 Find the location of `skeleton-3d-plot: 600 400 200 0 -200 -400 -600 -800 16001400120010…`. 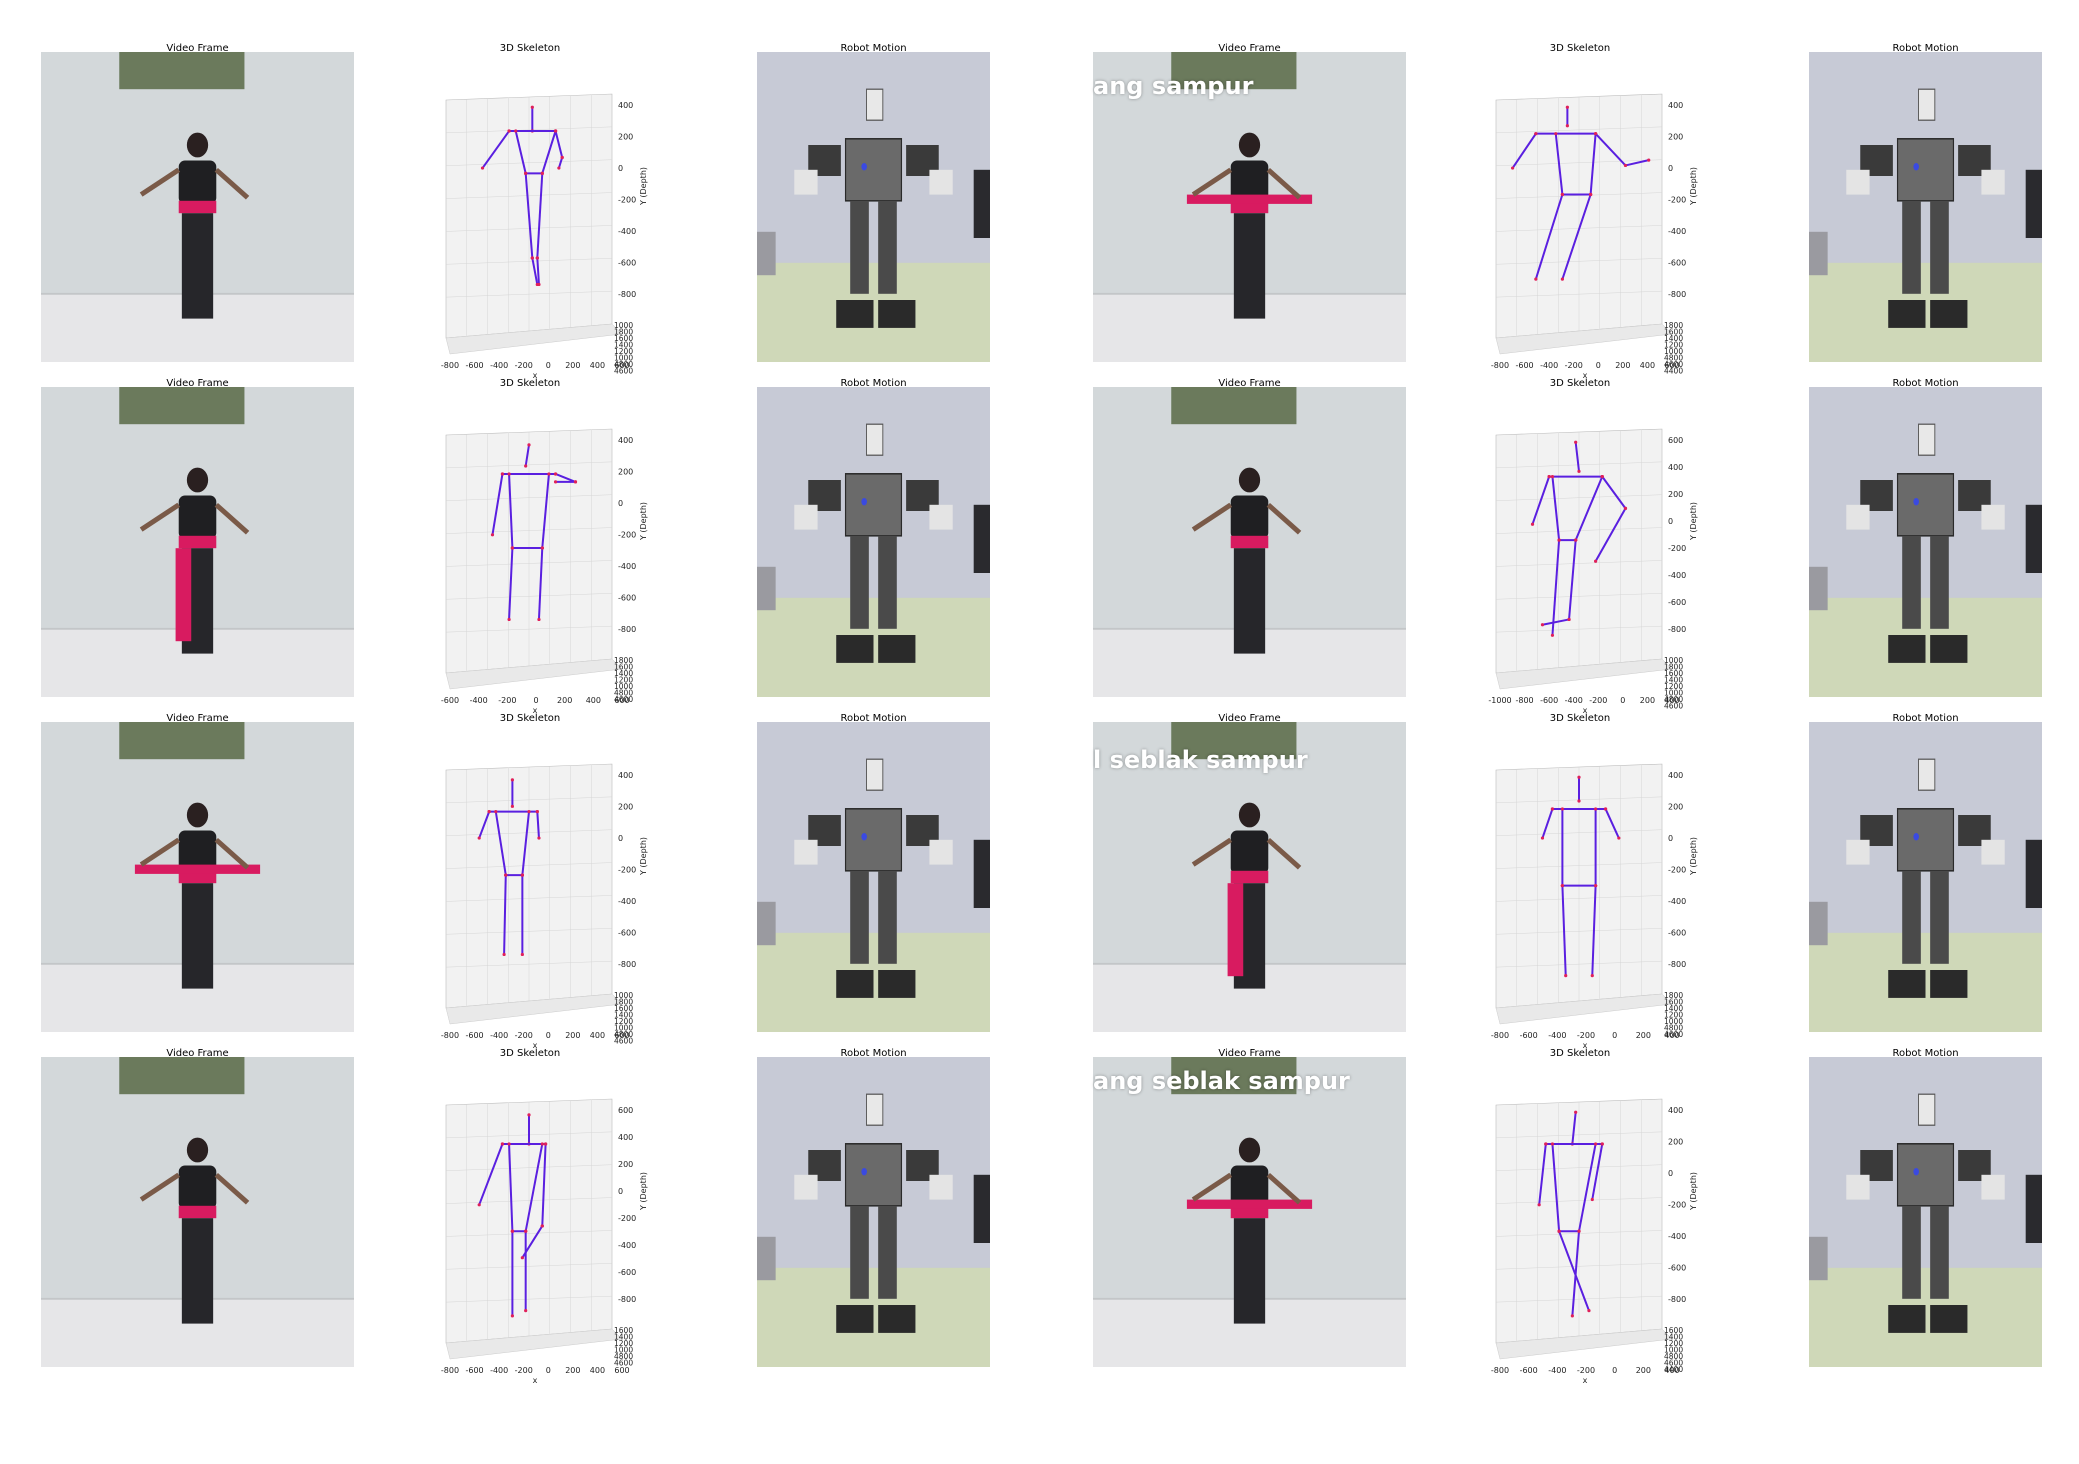

skeleton-3d-plot: 600 400 200 0 -200 -400 -600 -800 16001400120010… is located at coordinates (544, 1240).